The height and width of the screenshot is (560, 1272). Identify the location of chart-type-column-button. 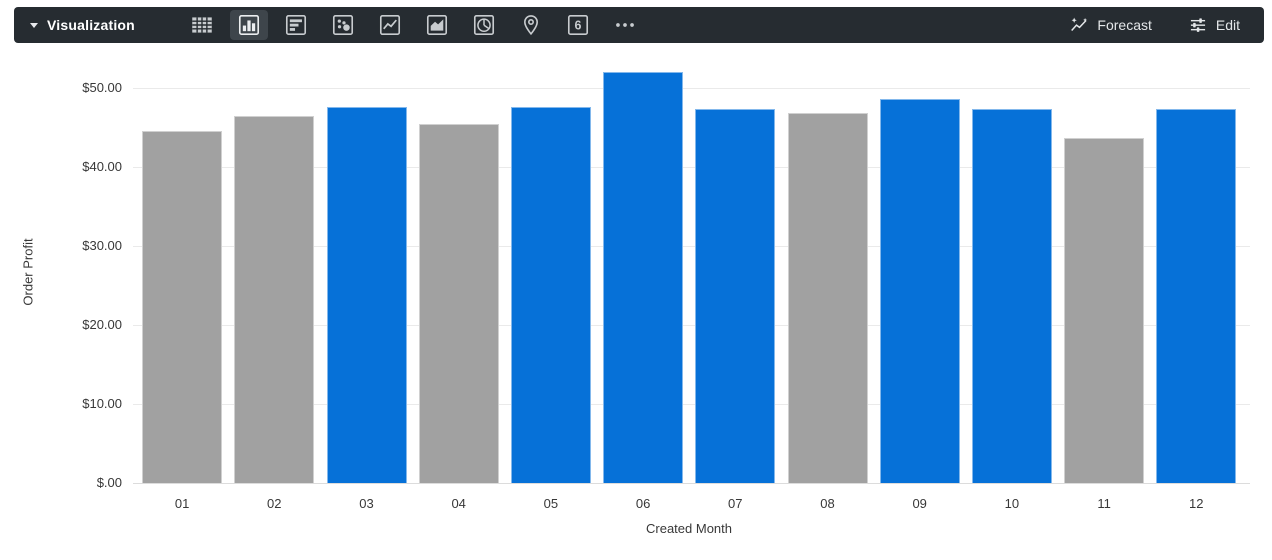
(248, 25).